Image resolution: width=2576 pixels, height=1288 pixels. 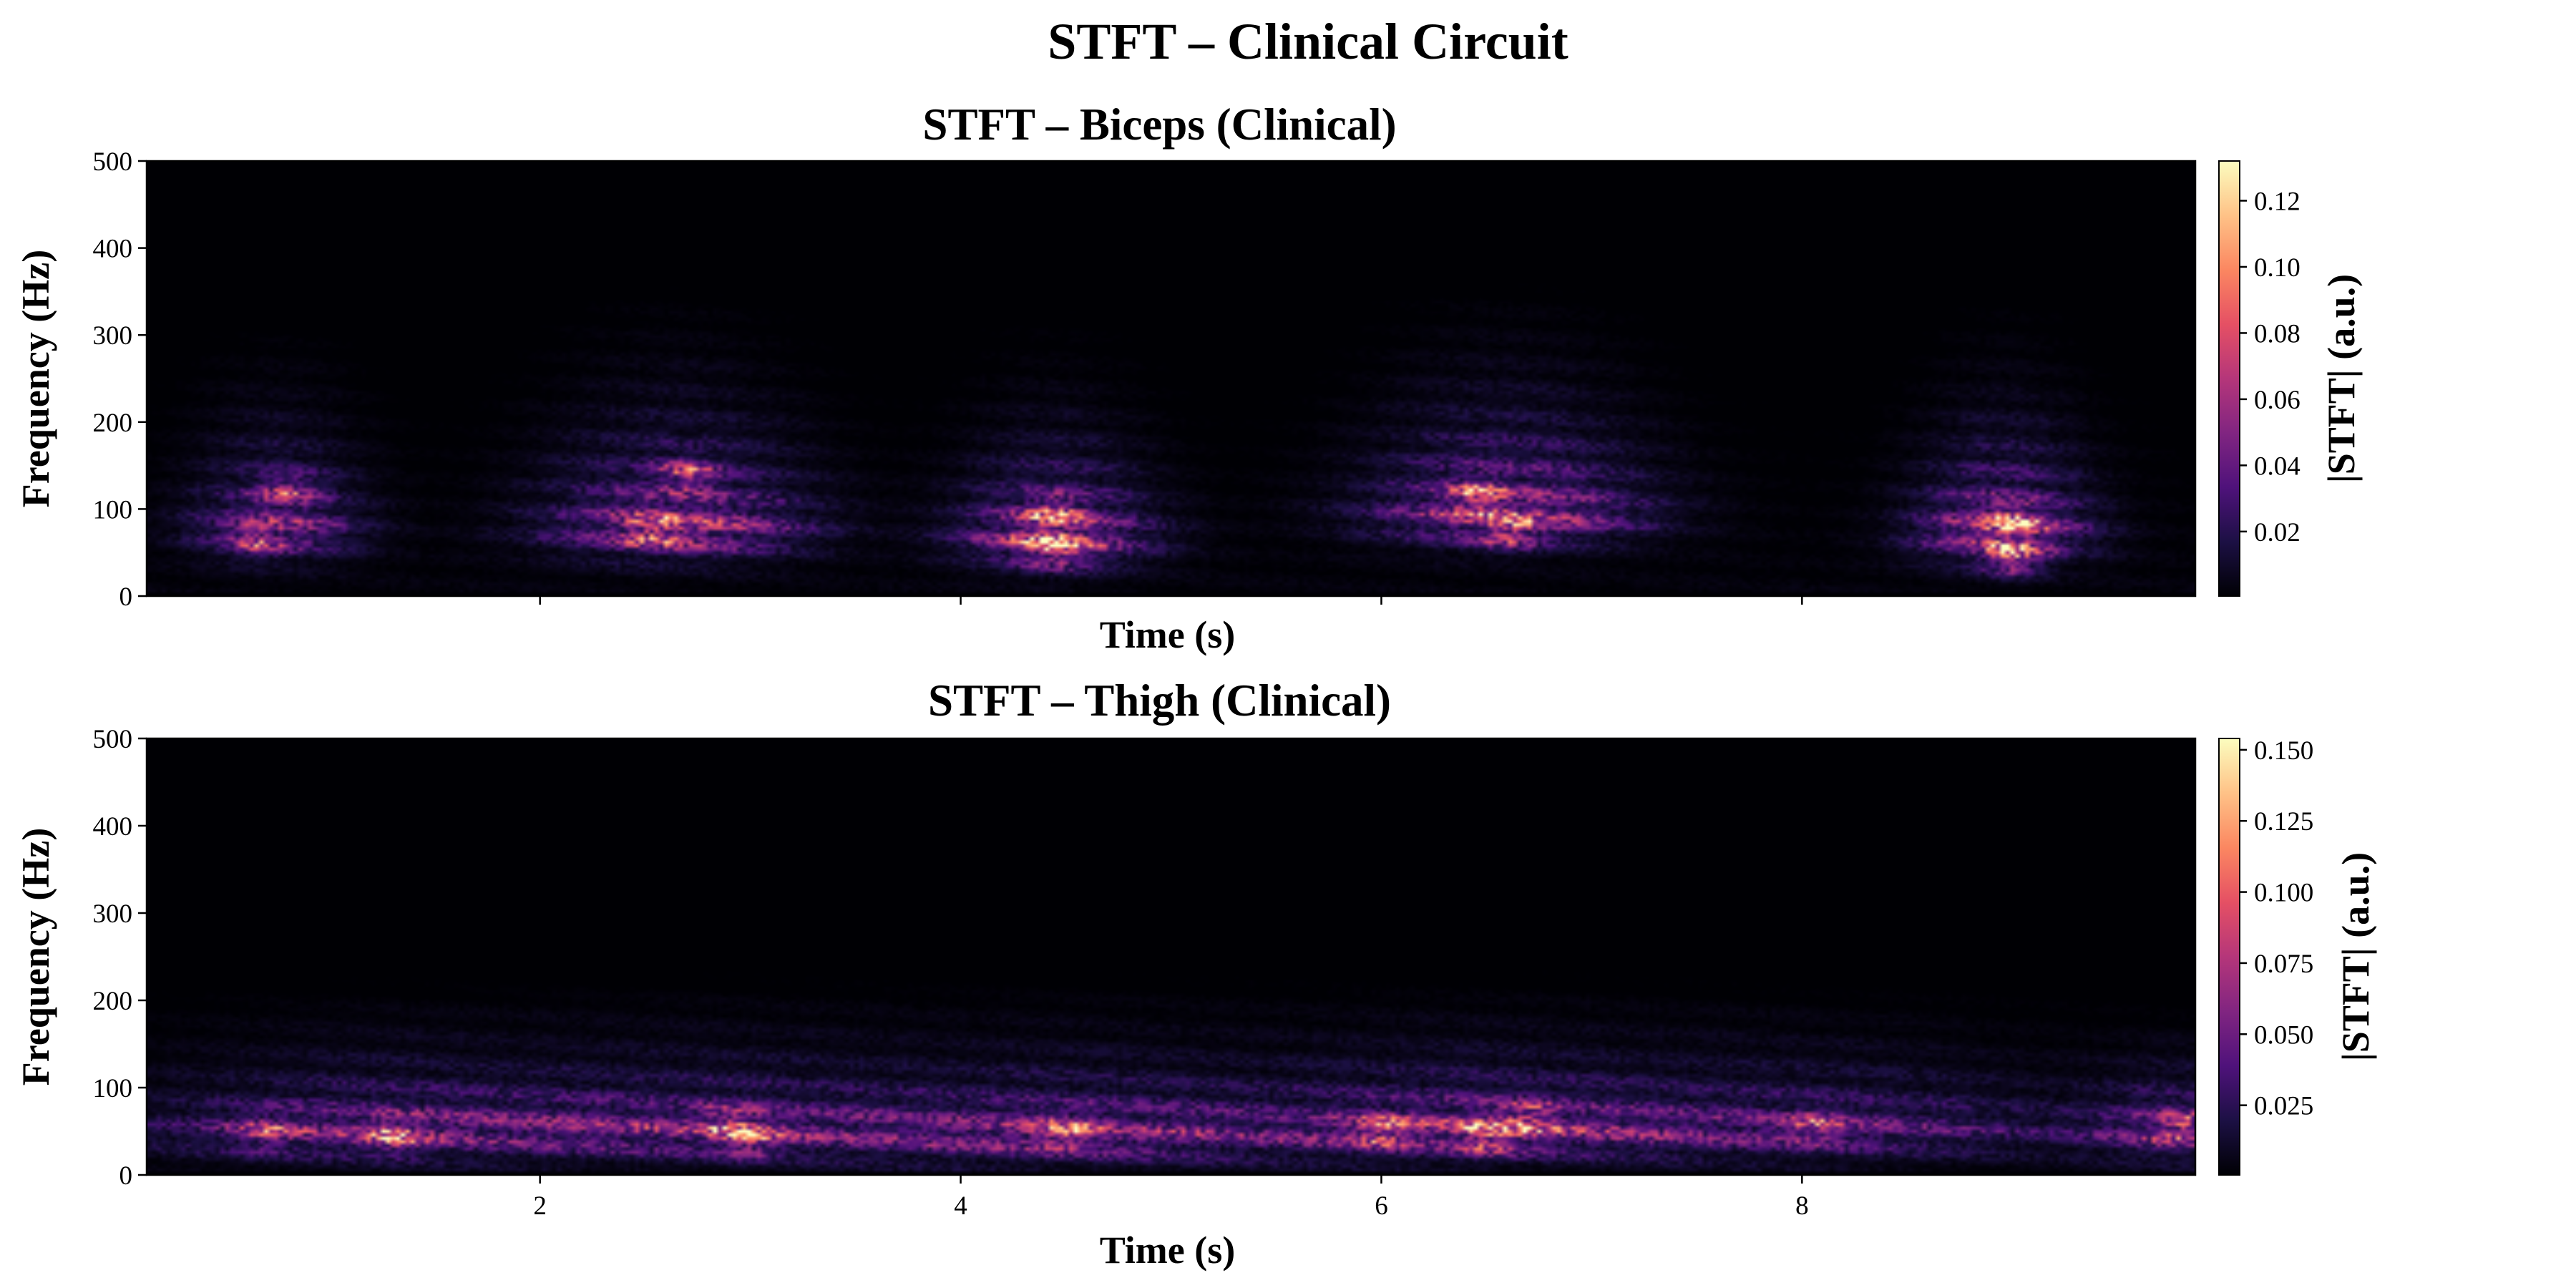 What do you see at coordinates (1308, 41) in the screenshot?
I see `figure-title: STFT – Clinical Circuit` at bounding box center [1308, 41].